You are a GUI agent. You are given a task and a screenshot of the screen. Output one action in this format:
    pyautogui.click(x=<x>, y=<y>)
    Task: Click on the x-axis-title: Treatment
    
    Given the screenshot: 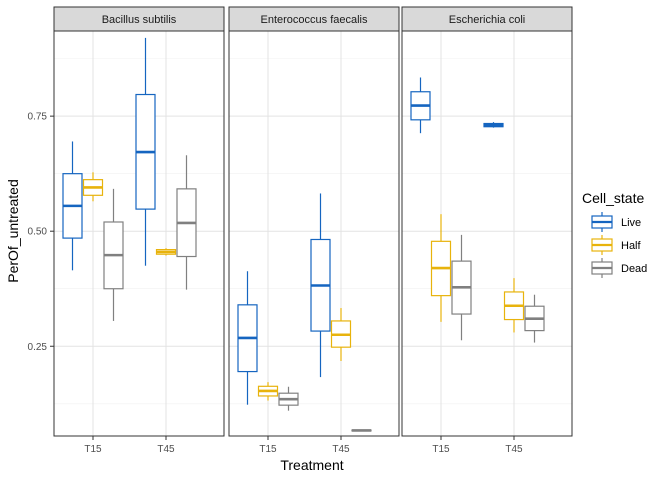 What is the action you would take?
    pyautogui.click(x=311, y=465)
    